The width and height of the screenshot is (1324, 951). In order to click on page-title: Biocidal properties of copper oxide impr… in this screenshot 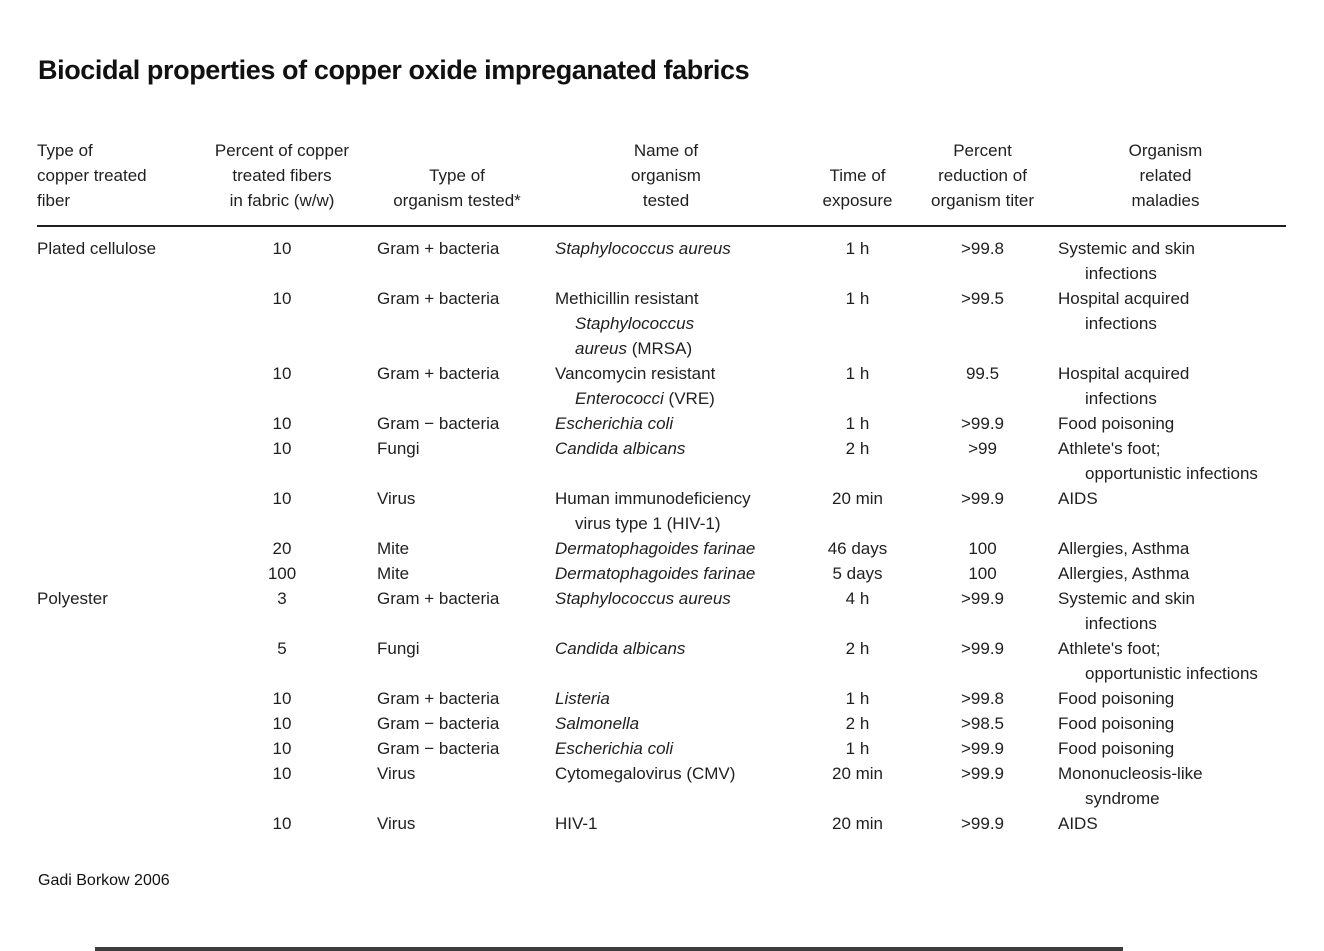, I will do `click(394, 70)`.